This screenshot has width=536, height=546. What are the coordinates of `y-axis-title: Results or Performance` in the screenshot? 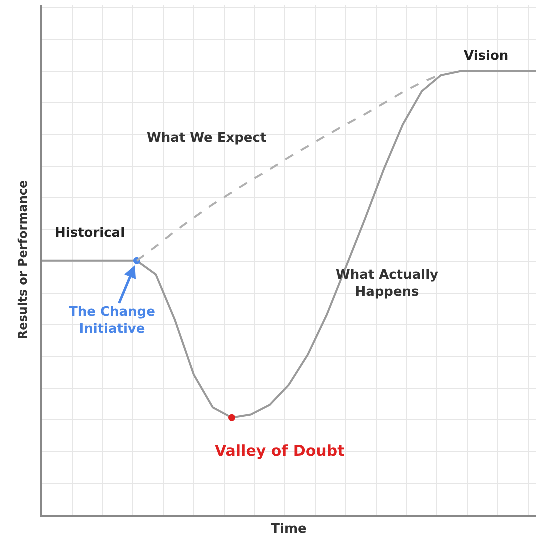 It's located at (23, 260).